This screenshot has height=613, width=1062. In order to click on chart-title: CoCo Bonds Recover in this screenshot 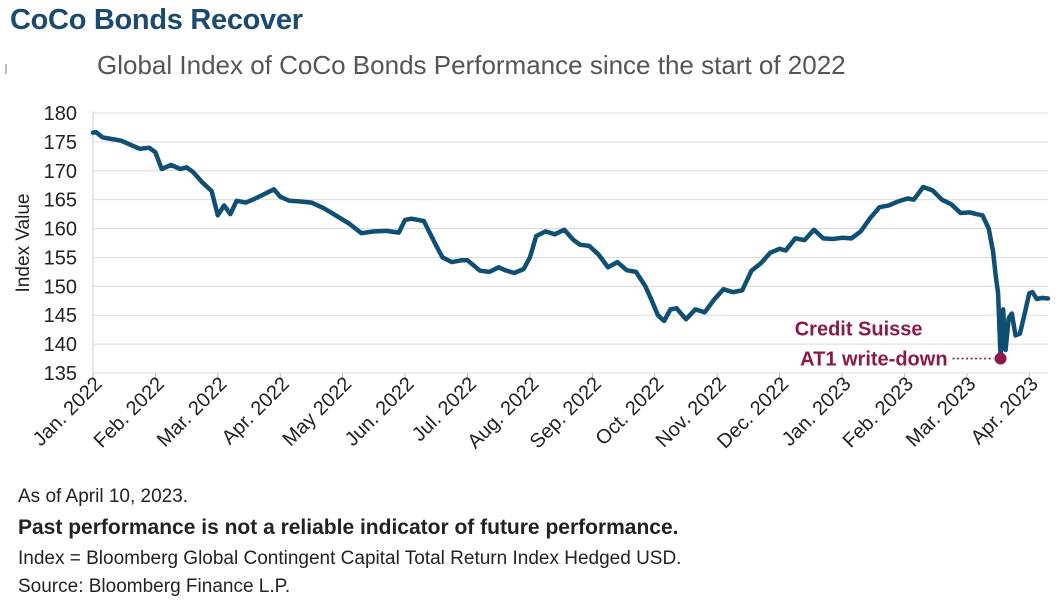, I will do `click(156, 20)`.